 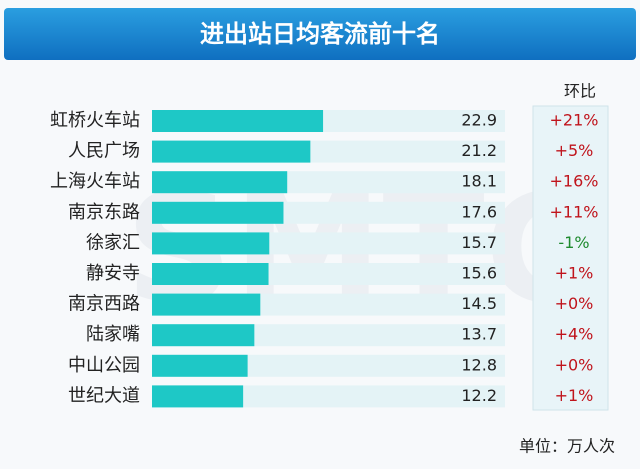 I want to click on category-label: 陆家嘴, so click(x=113, y=334).